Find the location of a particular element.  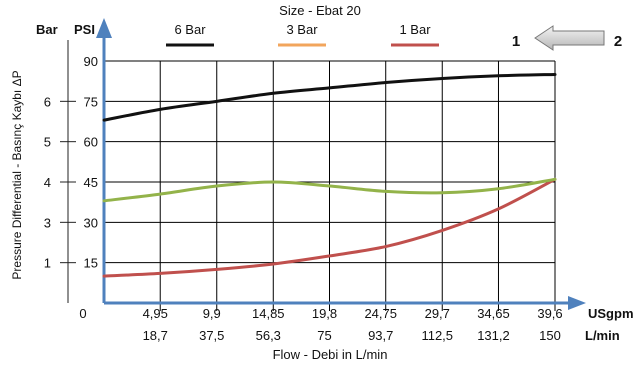

x-tick-usgpm: 34,65 is located at coordinates (493, 313).